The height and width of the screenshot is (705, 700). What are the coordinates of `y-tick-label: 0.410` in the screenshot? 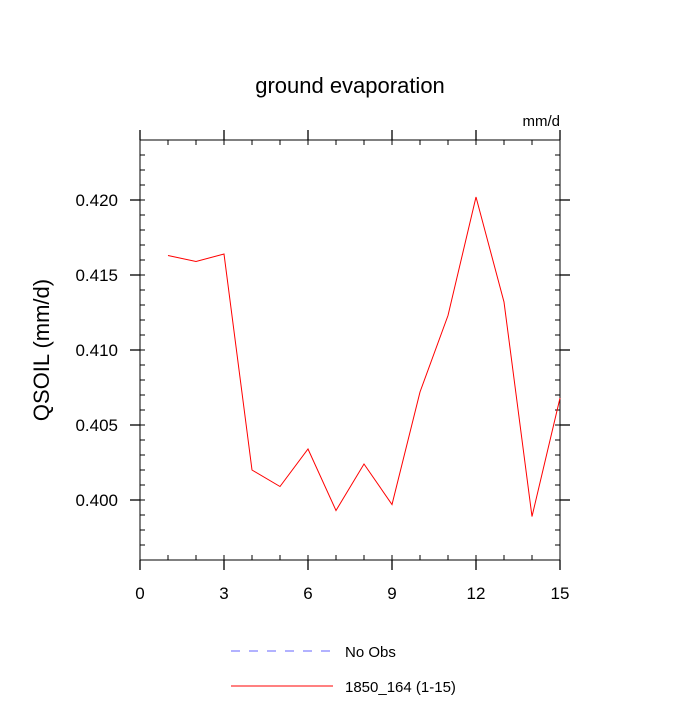 It's located at (96, 350).